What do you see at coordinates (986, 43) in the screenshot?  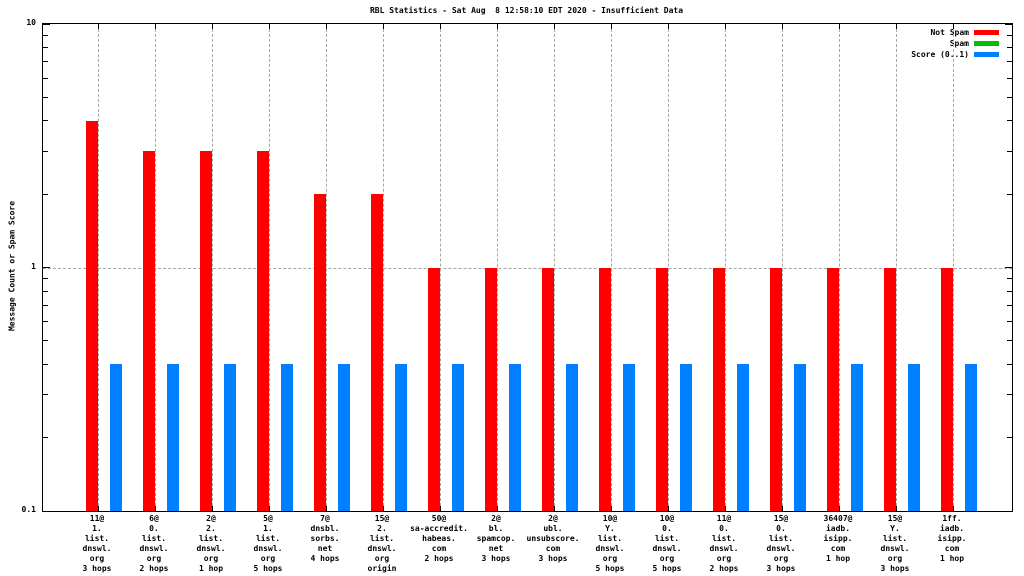 I see `legend-swatch-spam` at bounding box center [986, 43].